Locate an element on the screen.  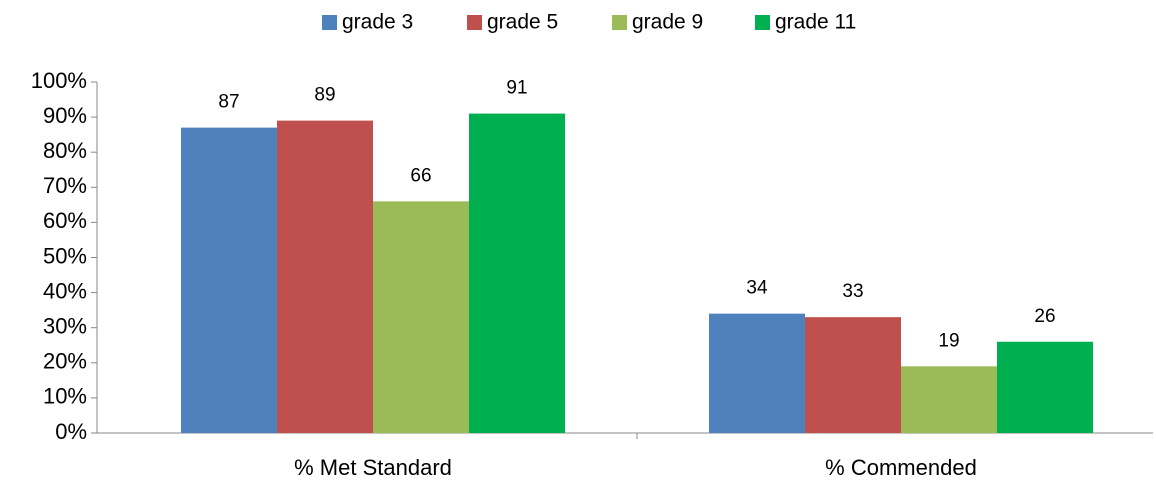
y-tick-label: 60% is located at coordinates (65, 220).